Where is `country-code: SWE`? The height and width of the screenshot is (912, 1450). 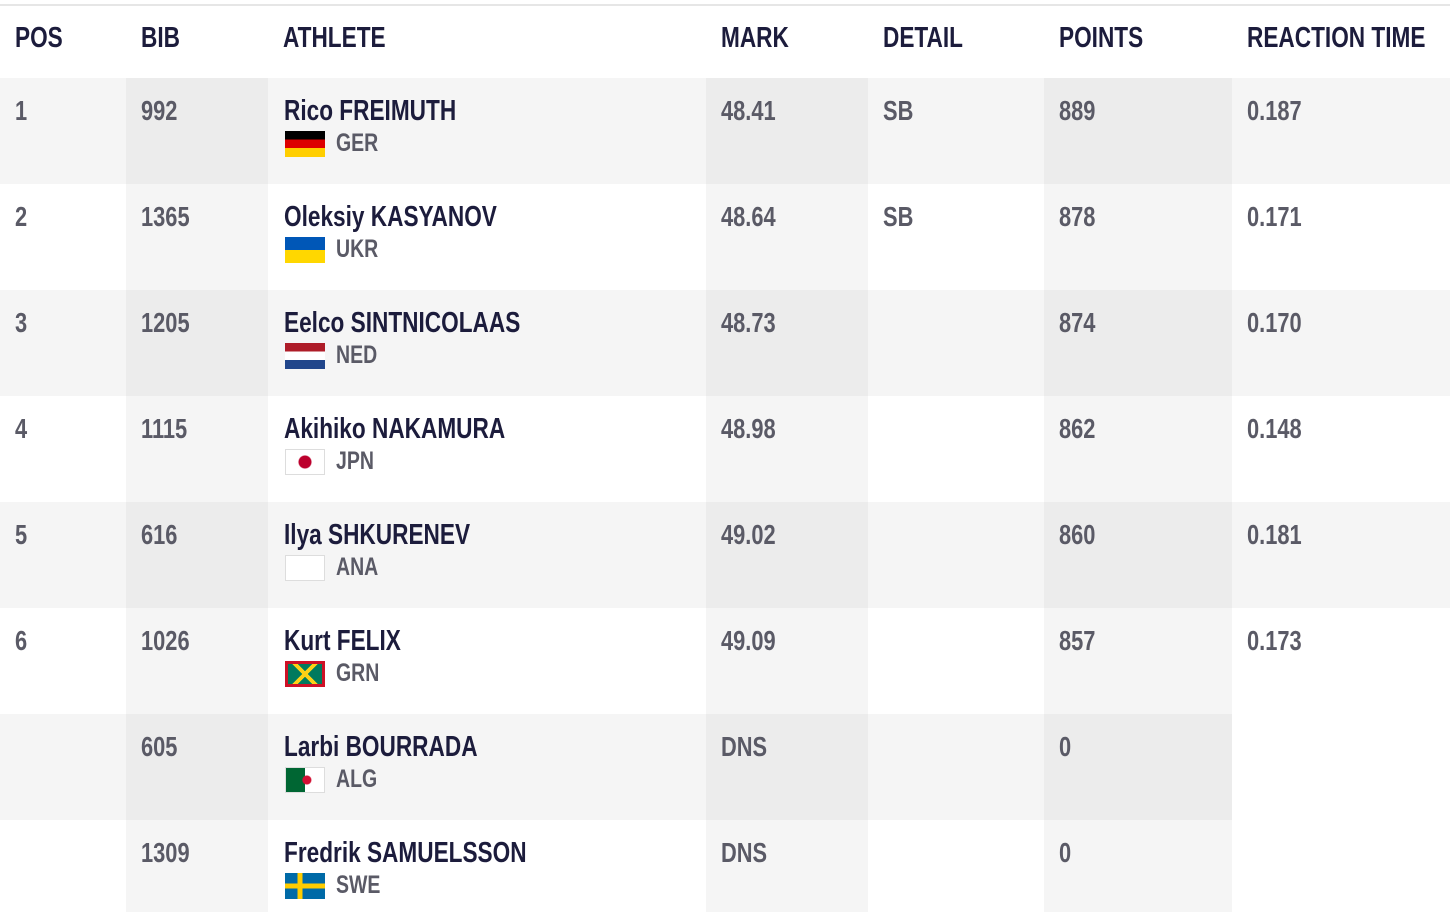 country-code: SWE is located at coordinates (358, 885).